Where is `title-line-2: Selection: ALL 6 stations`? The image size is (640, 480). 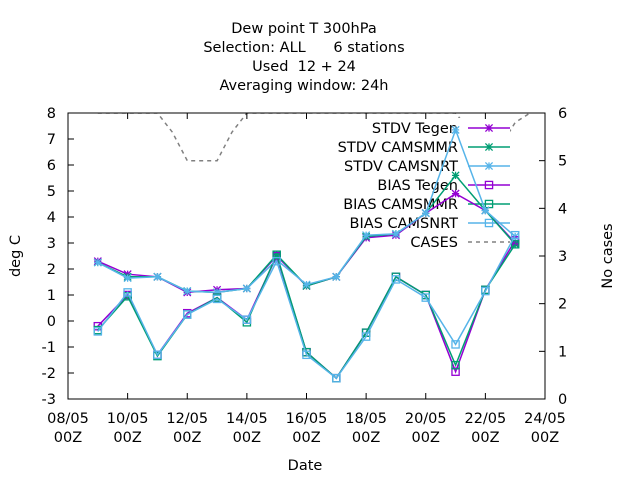 title-line-2: Selection: ALL 6 stations is located at coordinates (303, 48).